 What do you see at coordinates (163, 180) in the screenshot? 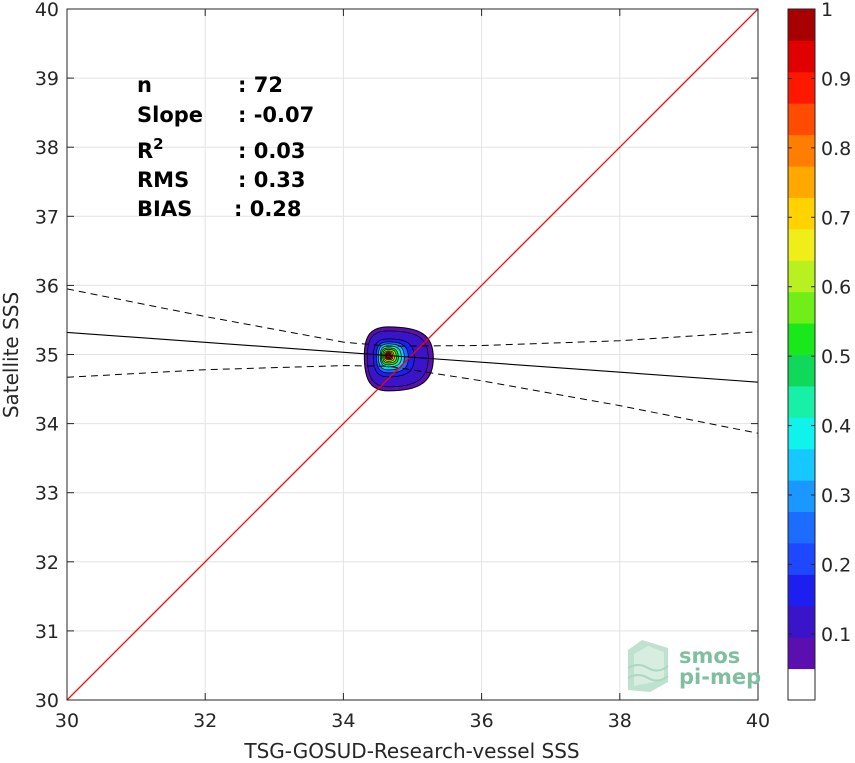
I see `stat-label: RMS` at bounding box center [163, 180].